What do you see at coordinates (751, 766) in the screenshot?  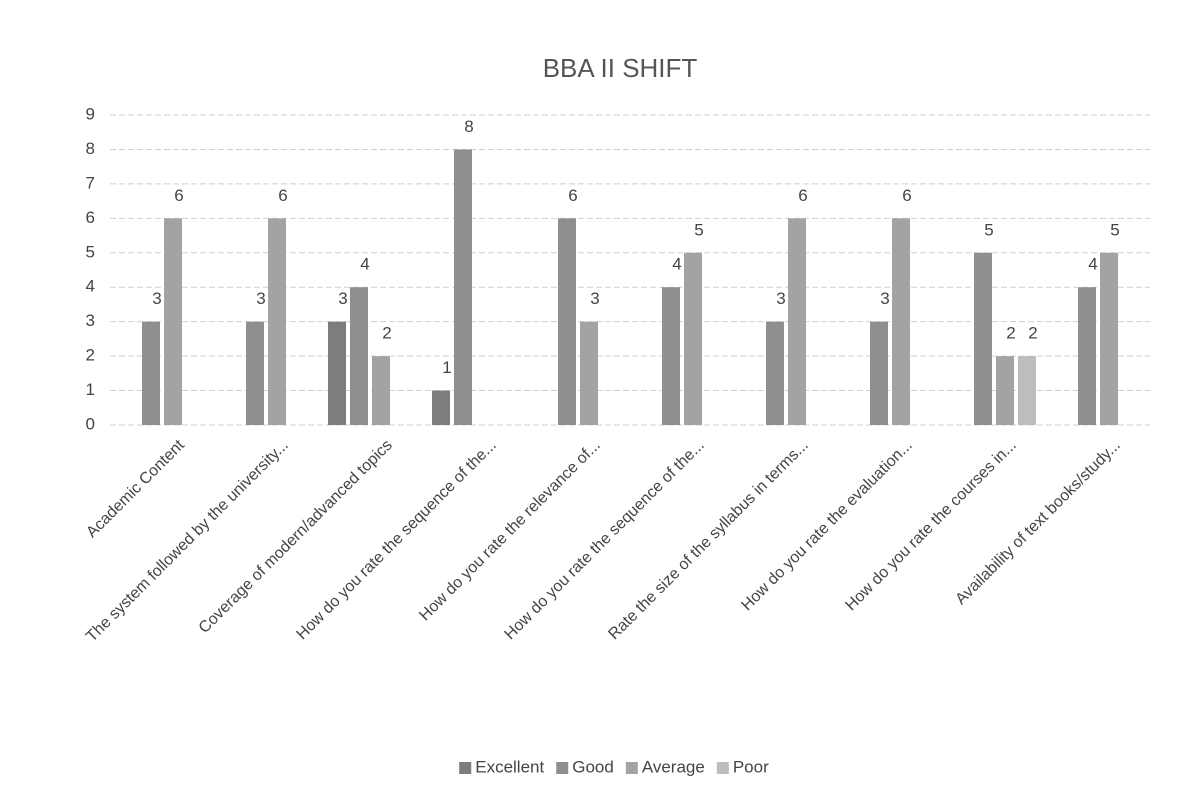 I see `legend-label: Poor` at bounding box center [751, 766].